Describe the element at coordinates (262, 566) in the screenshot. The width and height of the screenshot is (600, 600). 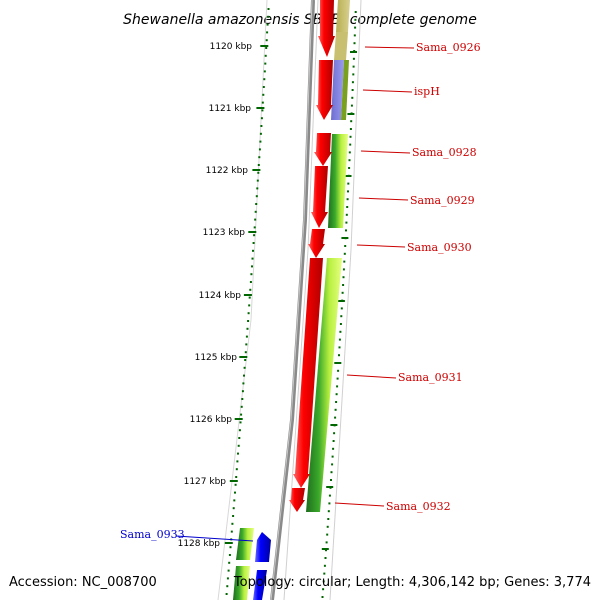
I see `reverse-genes` at that location.